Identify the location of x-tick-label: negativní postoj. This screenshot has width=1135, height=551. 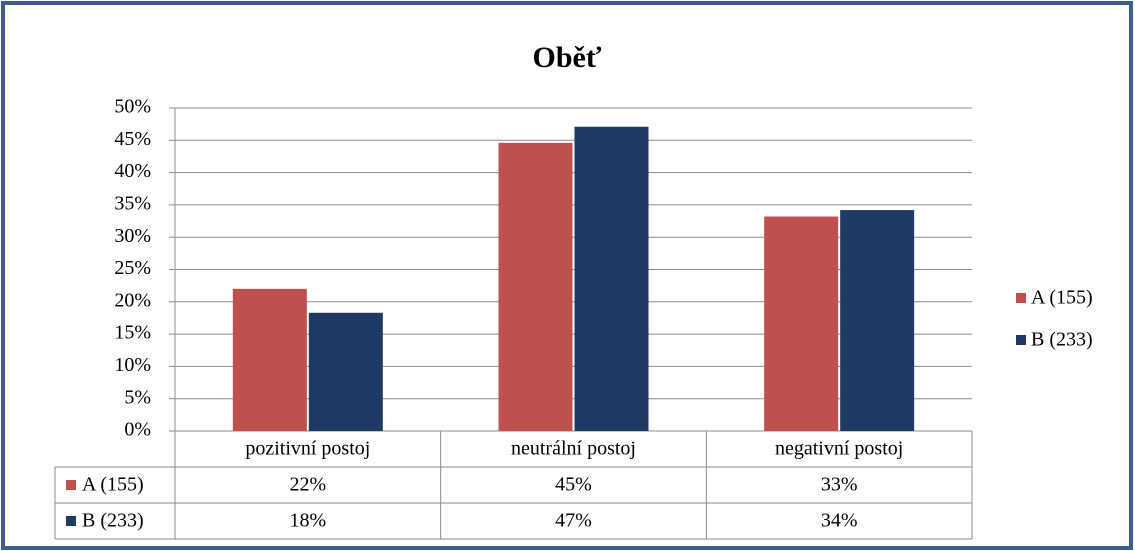
(839, 449).